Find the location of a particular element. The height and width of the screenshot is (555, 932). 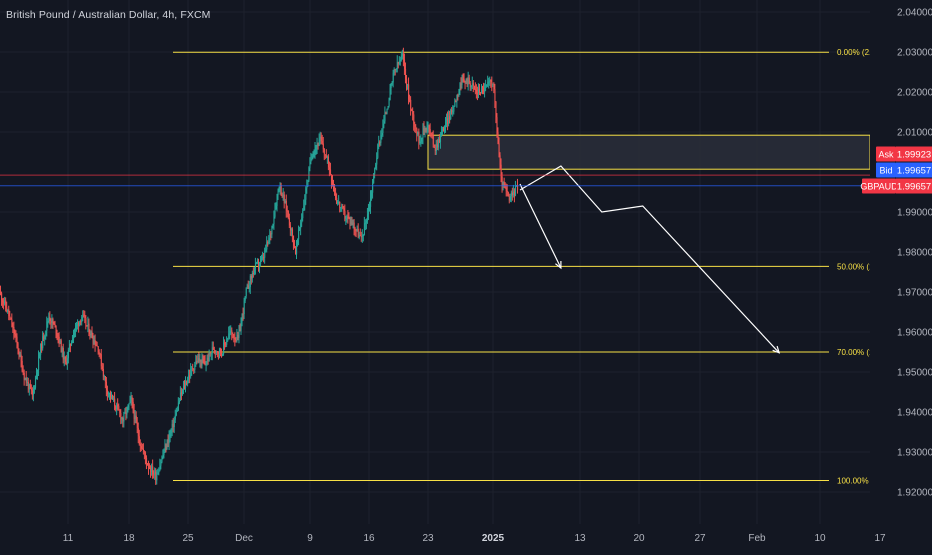

price-tick-label: 2.03000 is located at coordinates (914, 53).